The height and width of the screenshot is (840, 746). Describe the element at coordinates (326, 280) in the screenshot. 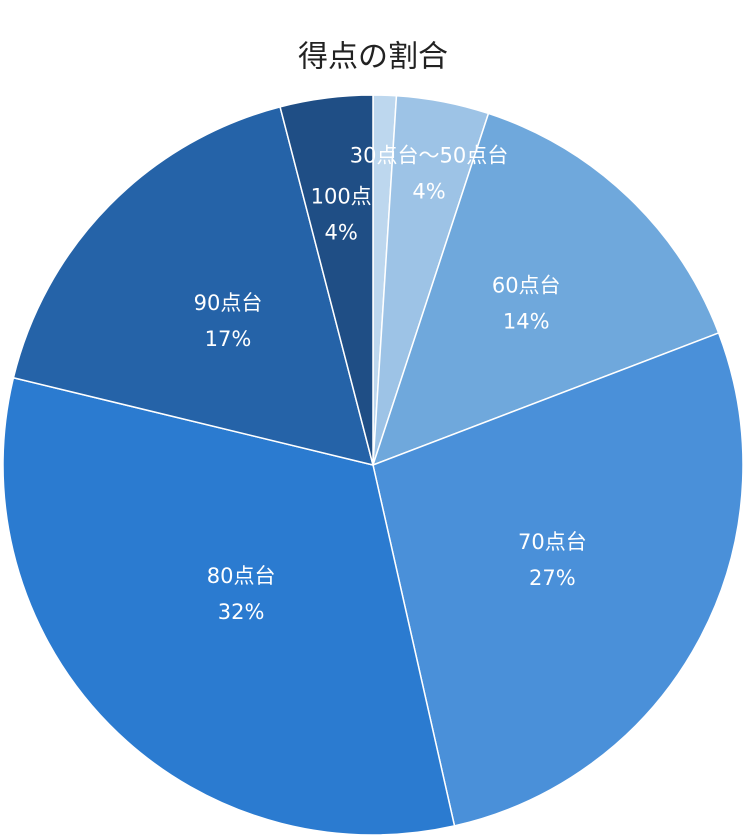

I see `pie-slice` at that location.